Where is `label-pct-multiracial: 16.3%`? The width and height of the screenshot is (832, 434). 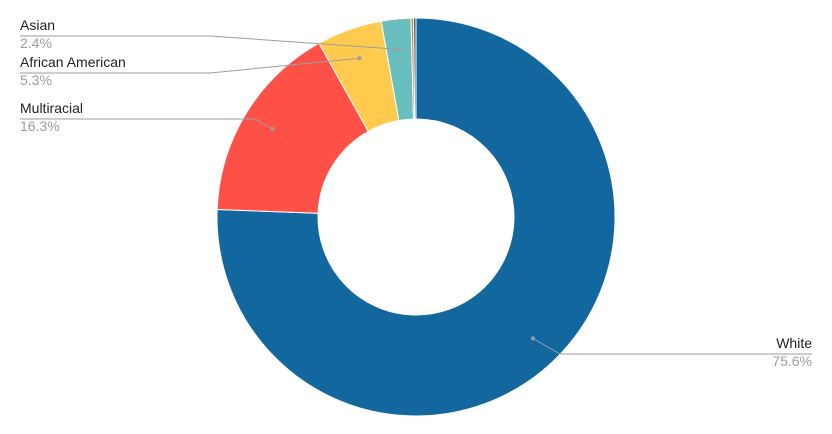 label-pct-multiracial: 16.3% is located at coordinates (40, 126).